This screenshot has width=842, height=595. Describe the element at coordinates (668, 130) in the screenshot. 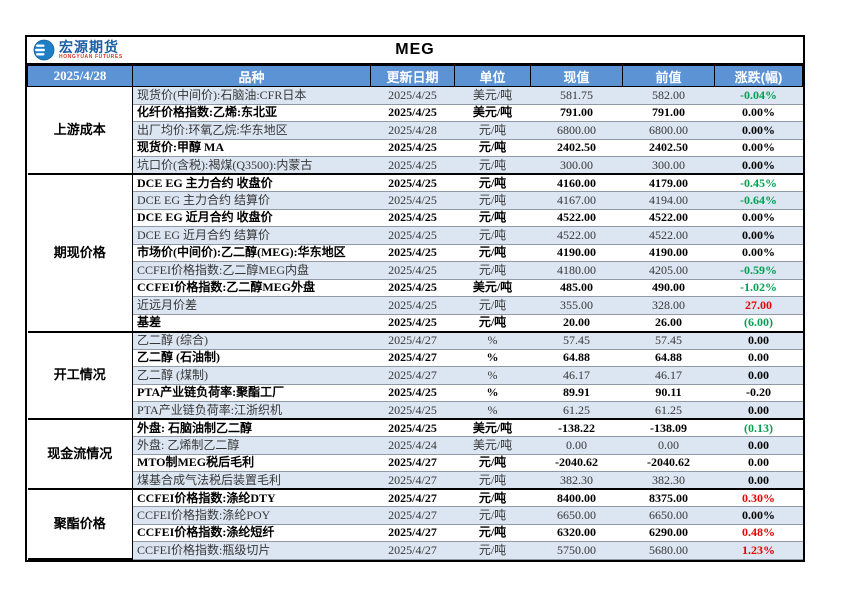

I see `previous-value: 6800.00` at that location.